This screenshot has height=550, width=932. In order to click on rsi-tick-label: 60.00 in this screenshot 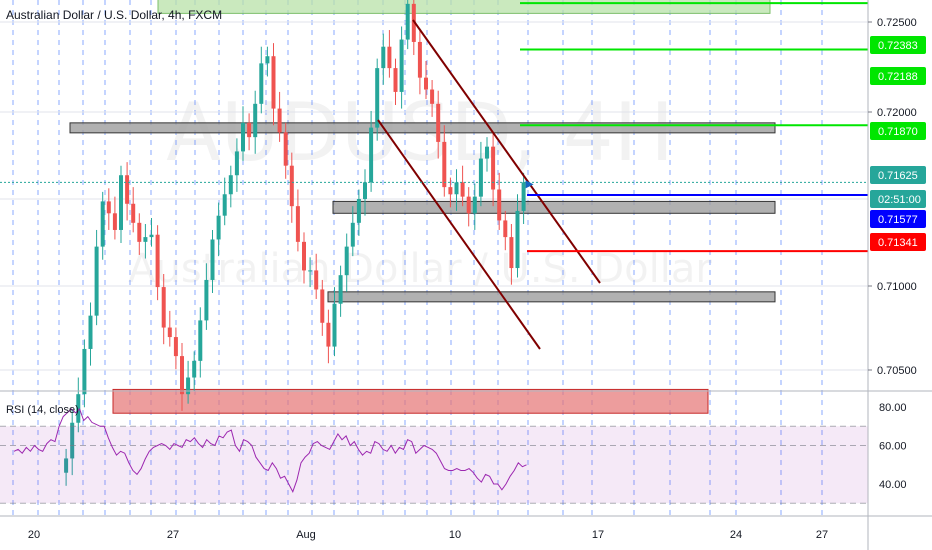, I will do `click(893, 447)`.